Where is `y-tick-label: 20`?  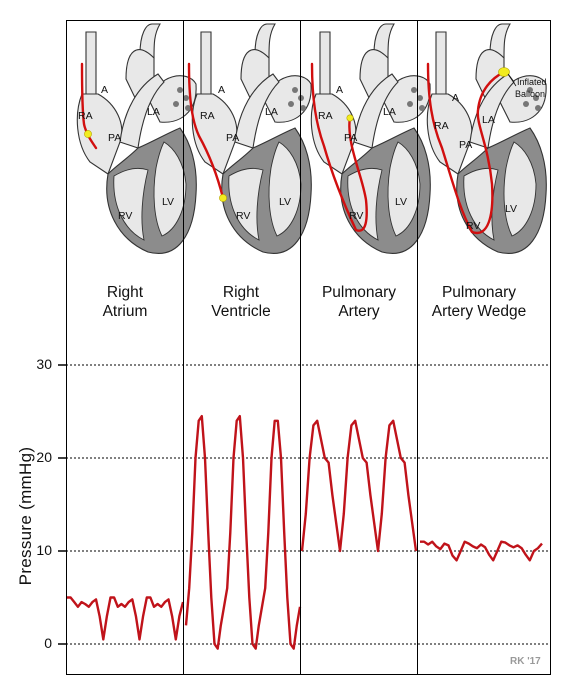 y-tick-label: 20 is located at coordinates (44, 457).